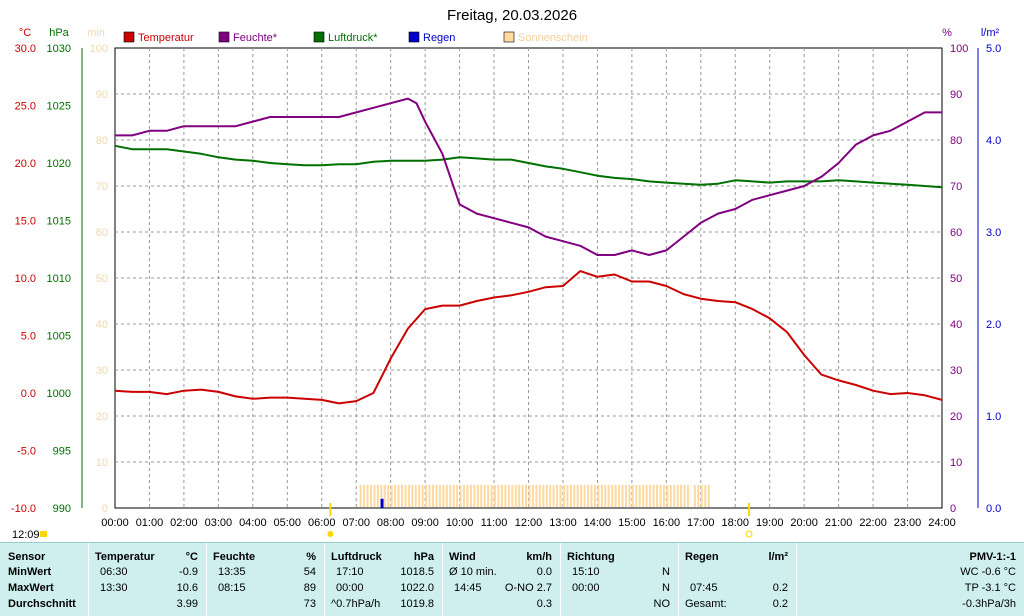 Image resolution: width=1024 pixels, height=616 pixels. I want to click on x-tick-label: 02:00, so click(184, 523).